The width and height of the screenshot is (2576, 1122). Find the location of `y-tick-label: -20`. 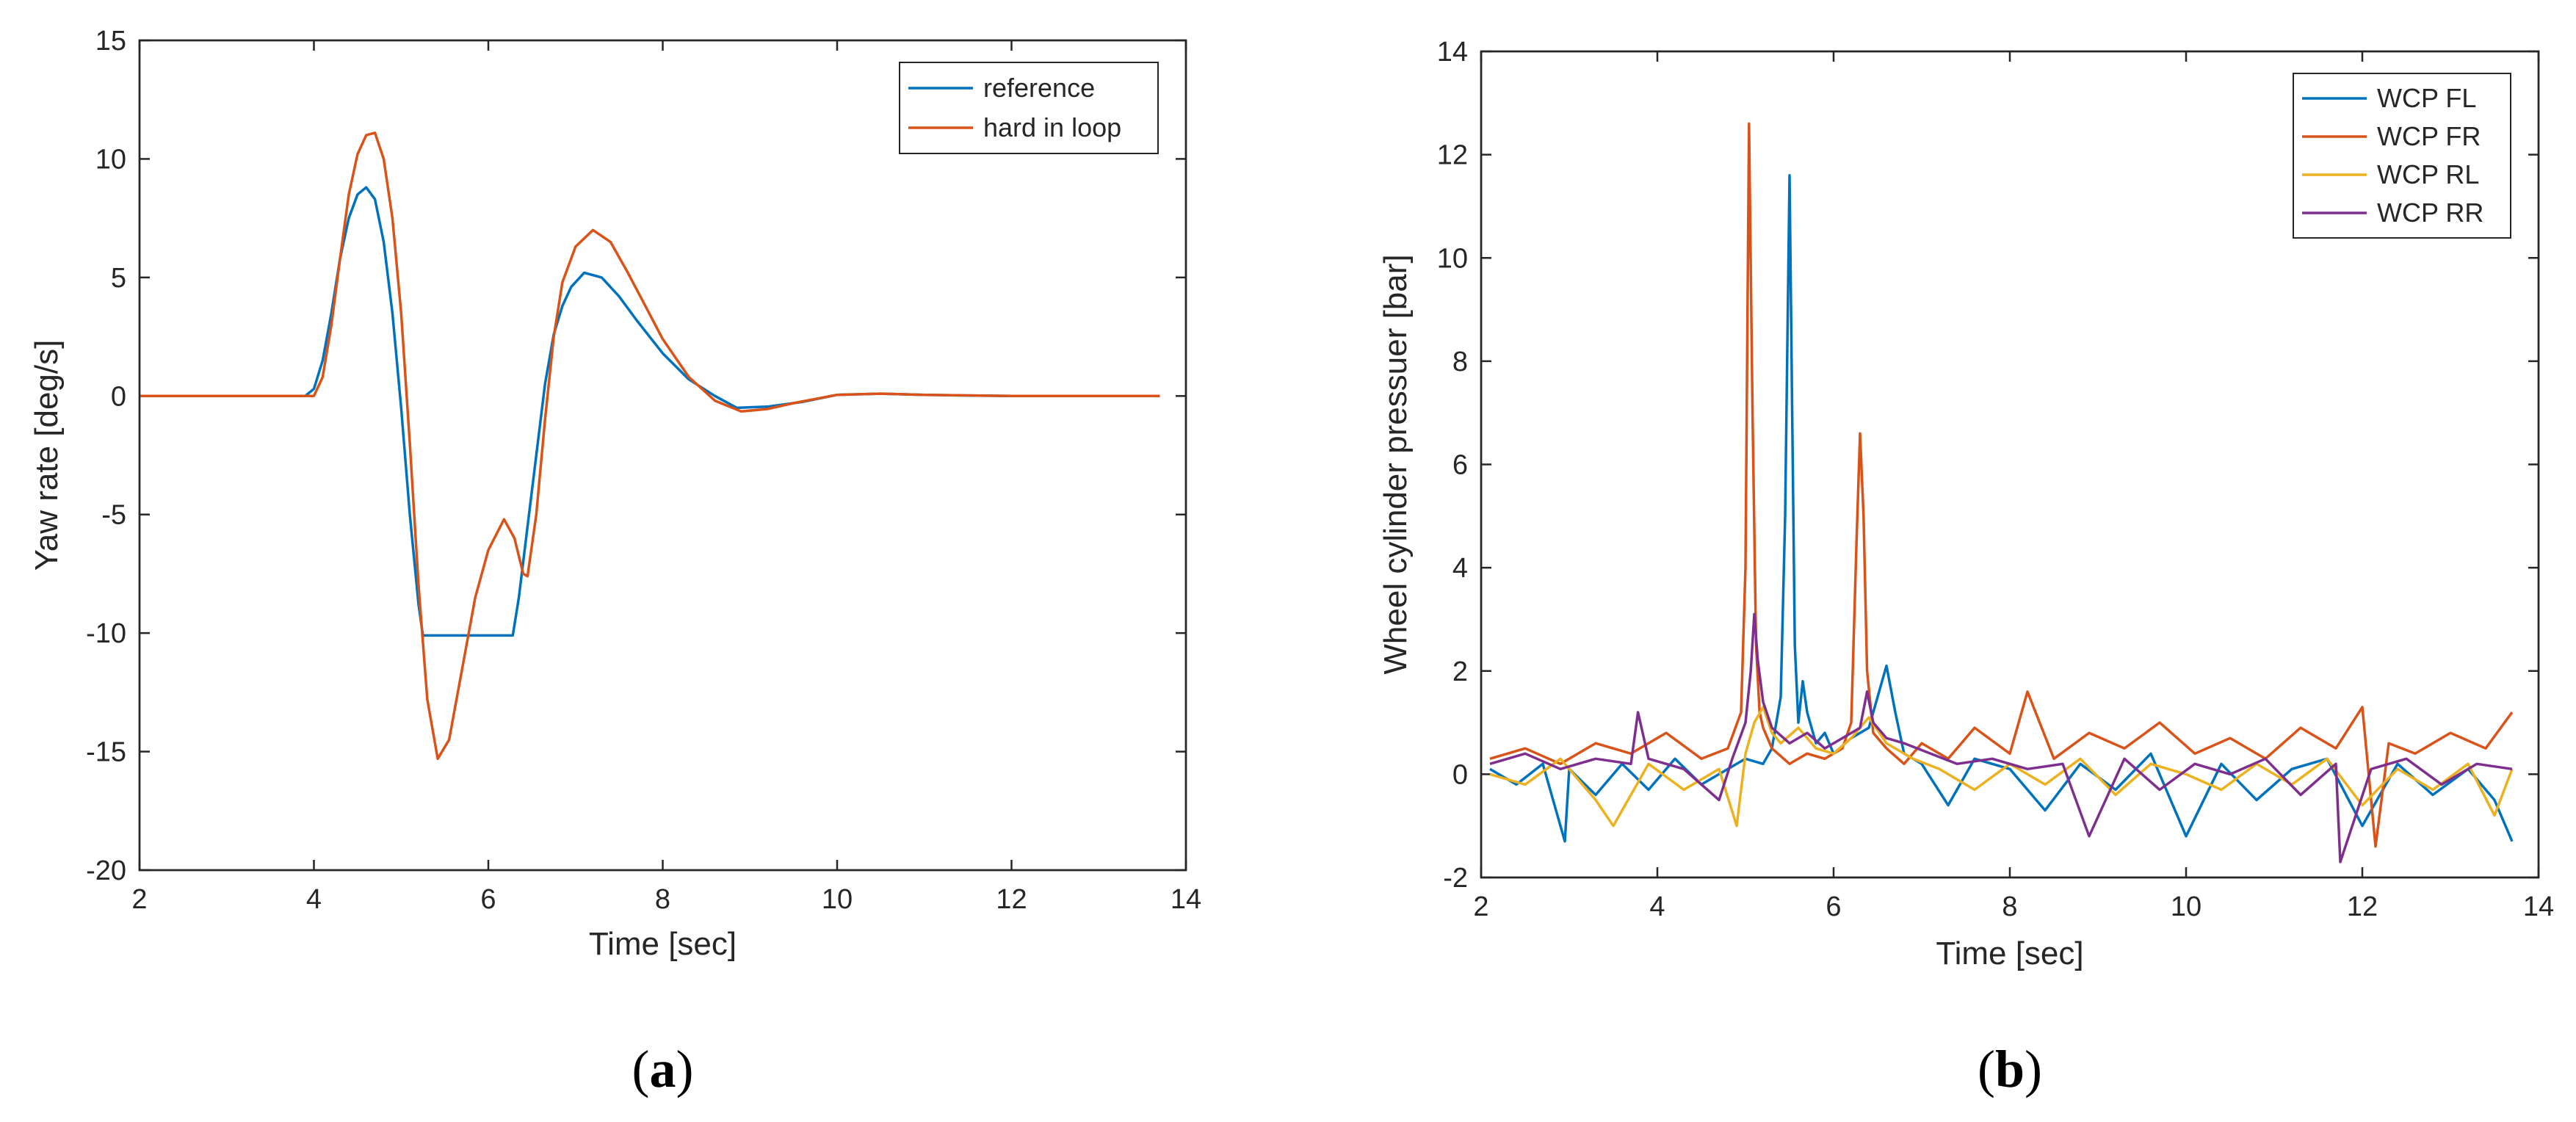

y-tick-label: -20 is located at coordinates (106, 870).